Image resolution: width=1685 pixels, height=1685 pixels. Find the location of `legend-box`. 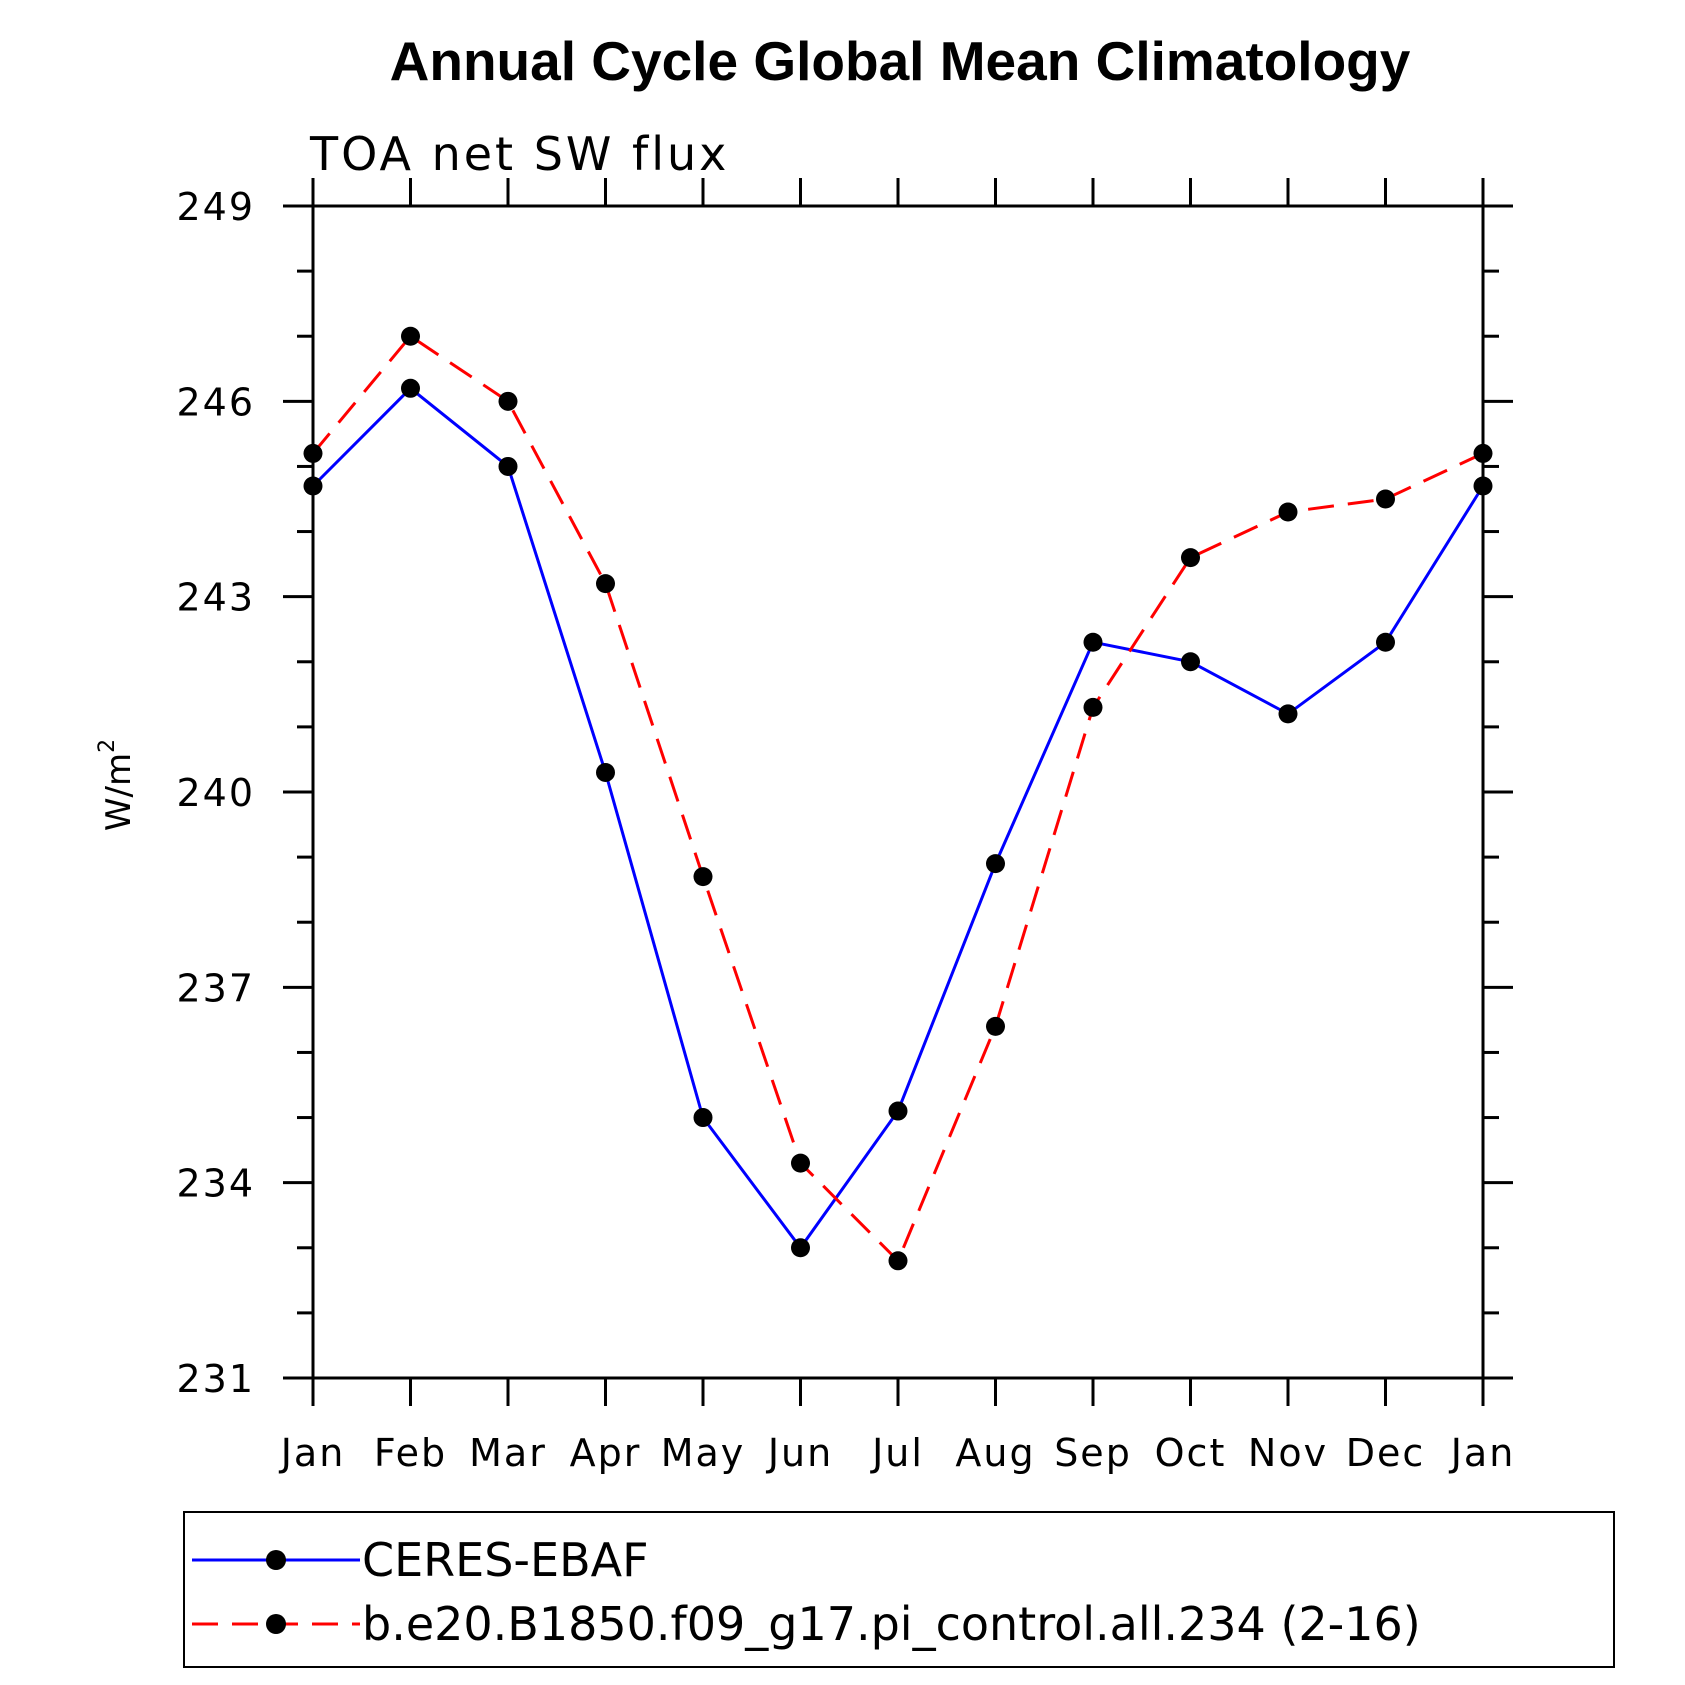

legend-box is located at coordinates (899, 1589).